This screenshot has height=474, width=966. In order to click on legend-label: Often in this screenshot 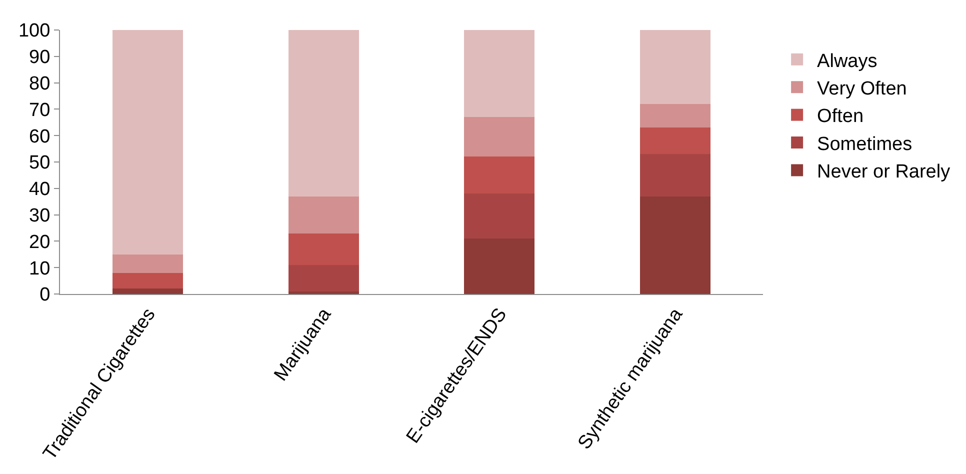, I will do `click(840, 117)`.